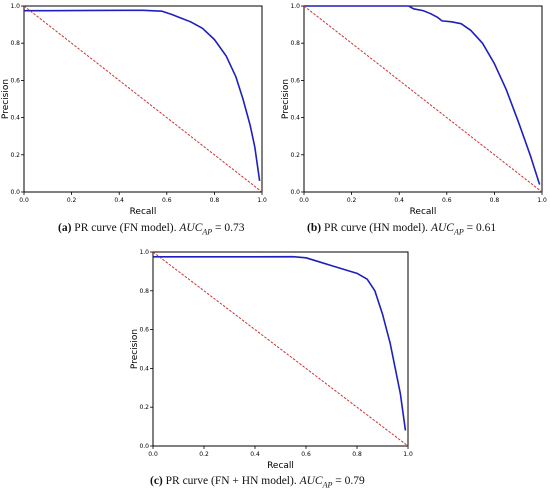 This screenshot has height=493, width=550. I want to click on caption-a-metric-sub: AP, so click(207, 232).